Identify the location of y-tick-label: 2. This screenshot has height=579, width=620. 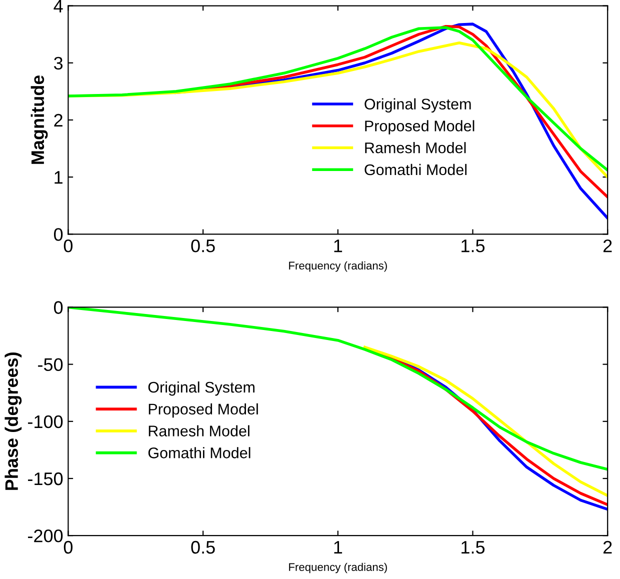
(58, 120).